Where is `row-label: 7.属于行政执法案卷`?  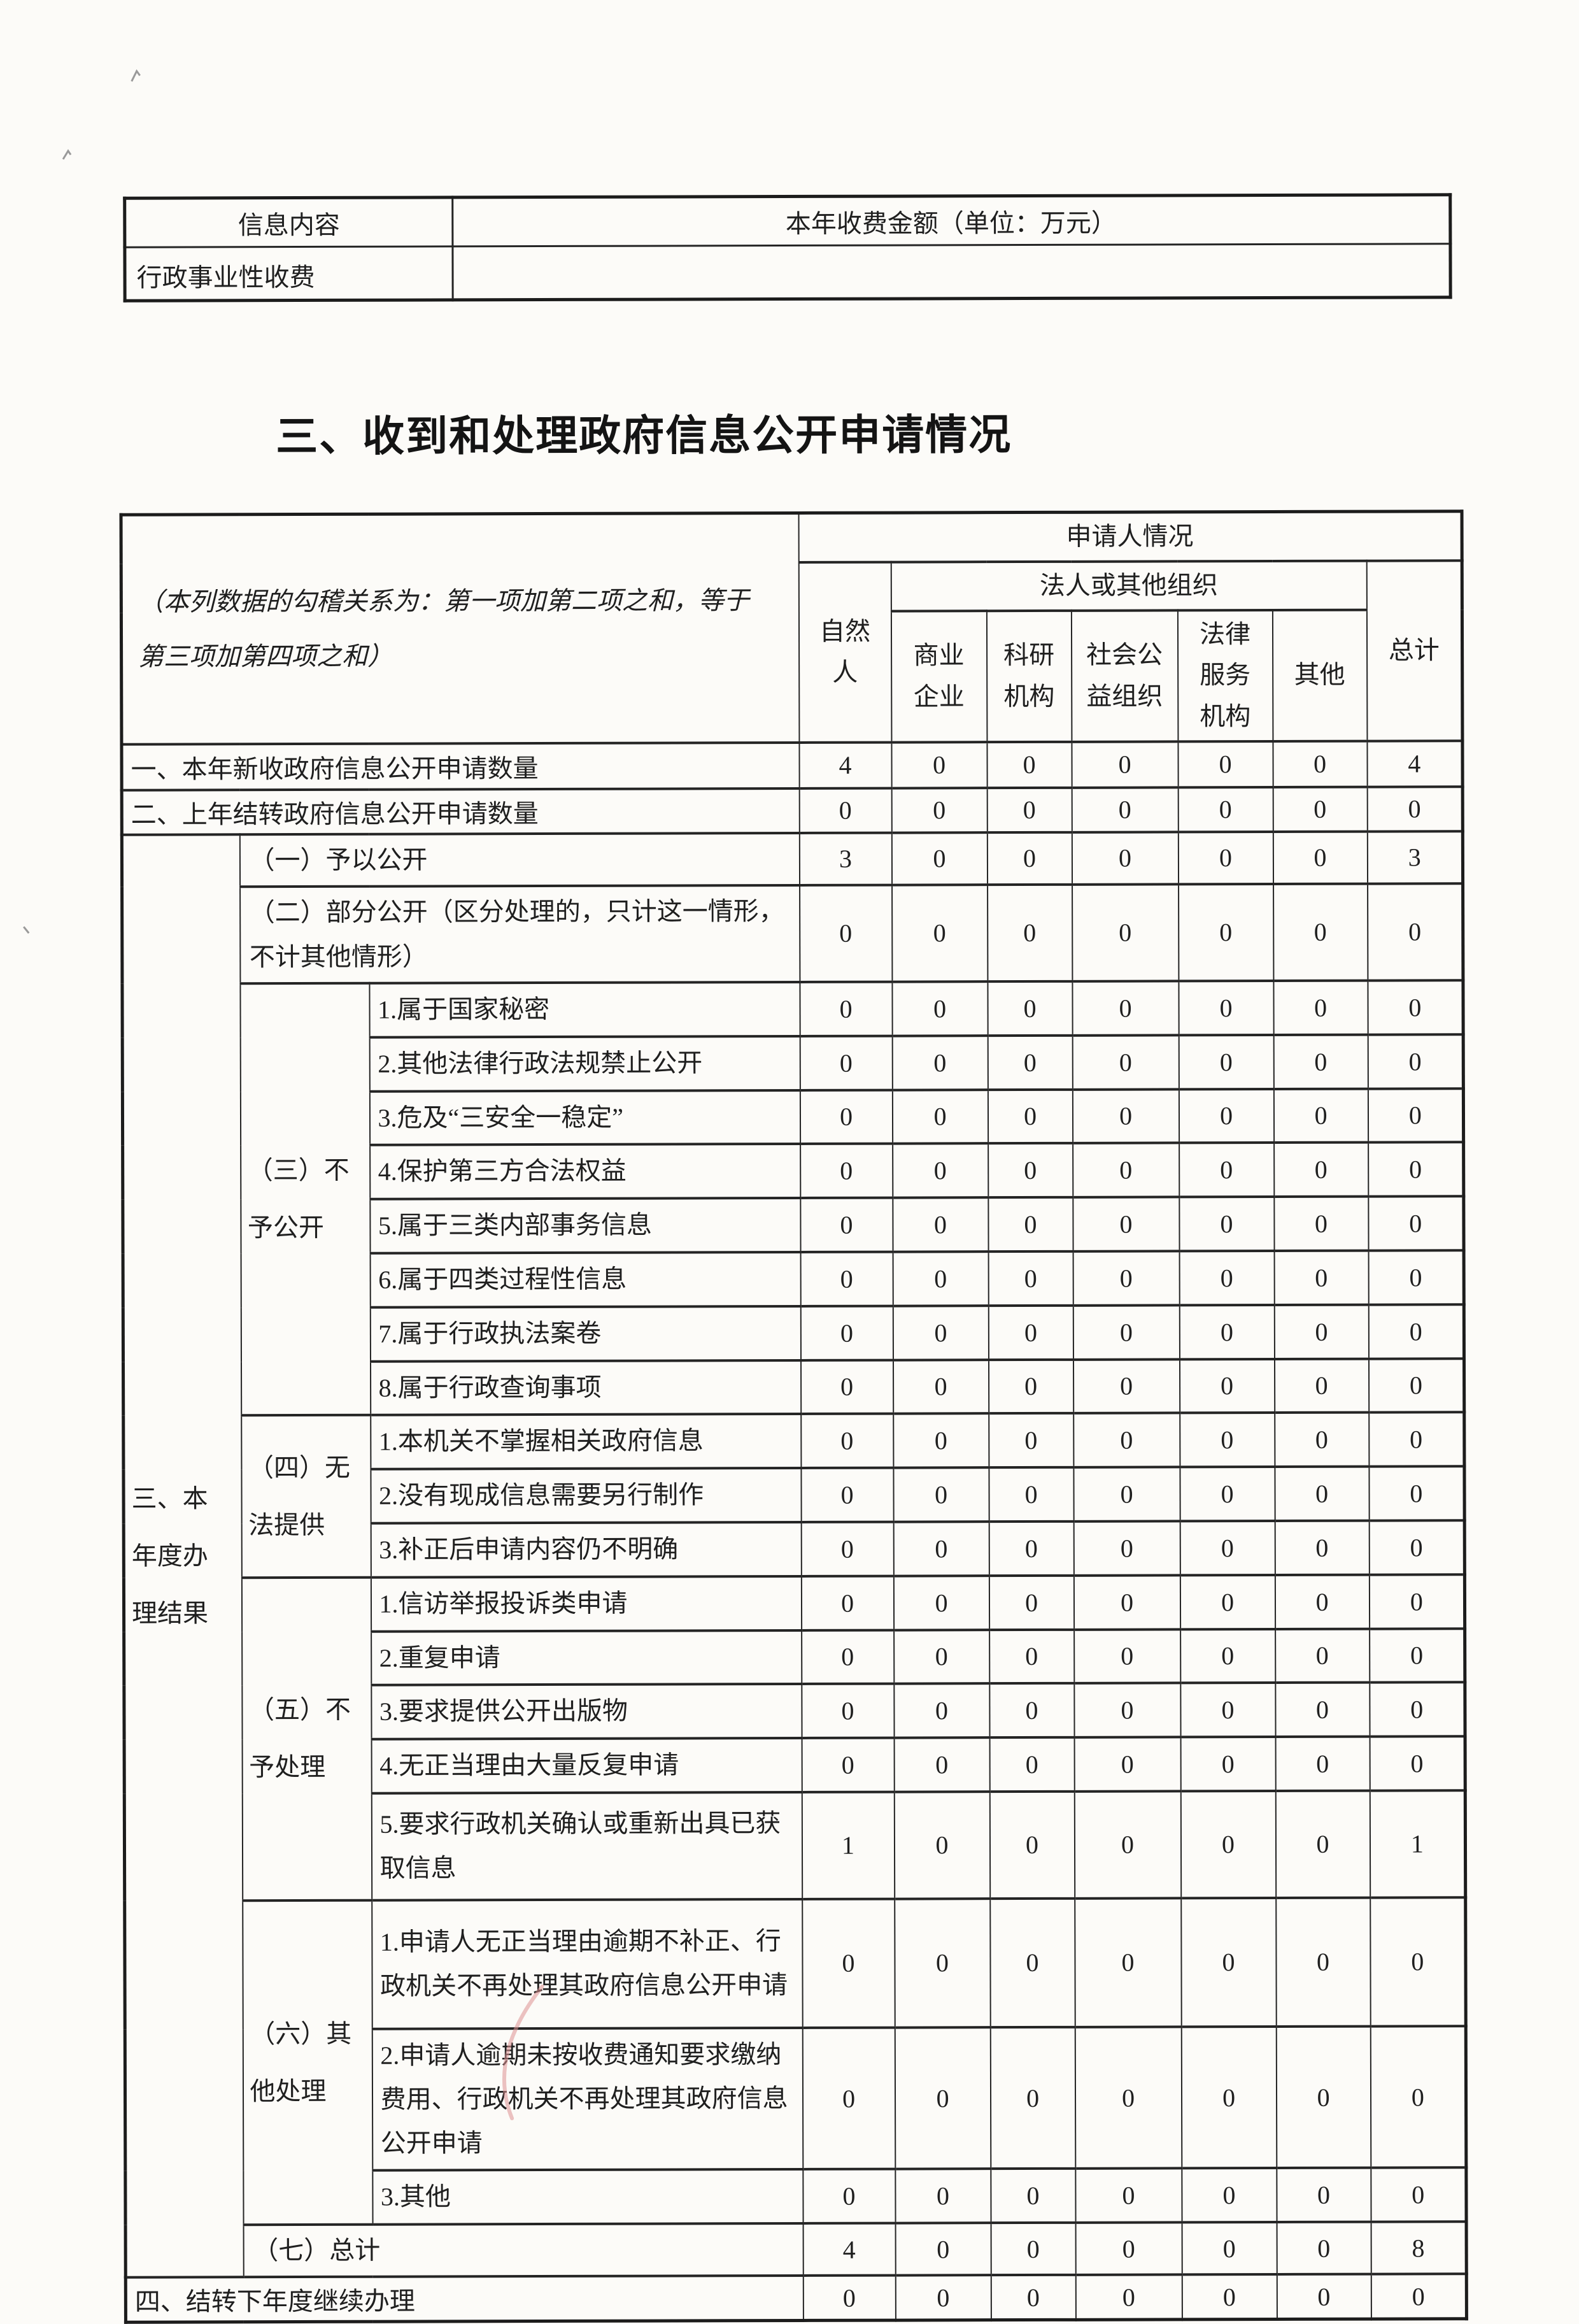 row-label: 7.属于行政执法案卷 is located at coordinates (586, 1334).